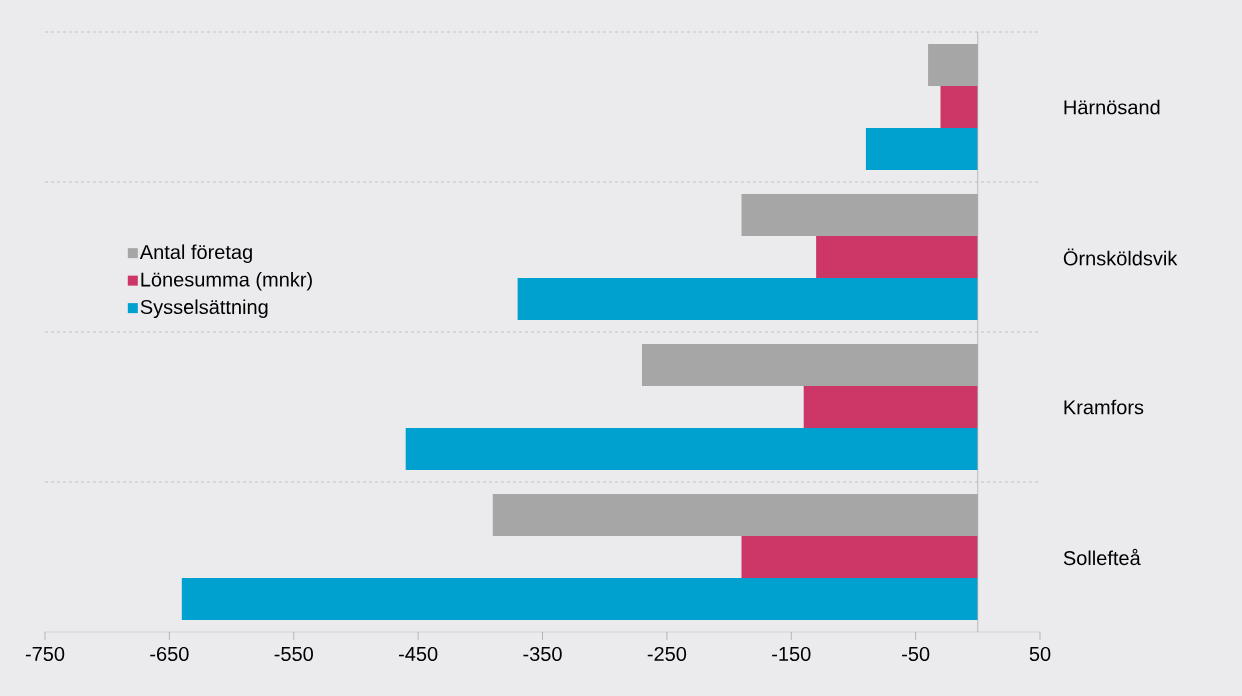 The width and height of the screenshot is (1242, 696). What do you see at coordinates (542, 654) in the screenshot?
I see `x-tick-label: -350` at bounding box center [542, 654].